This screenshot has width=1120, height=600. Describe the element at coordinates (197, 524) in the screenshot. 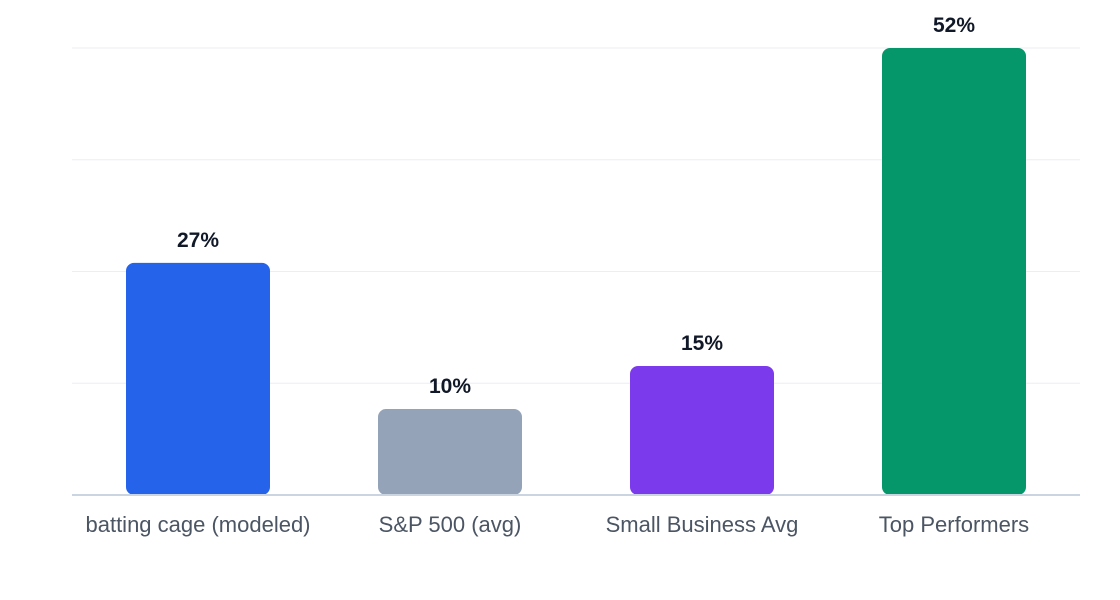

I see `category-label-1: batting cage (modeled)` at that location.